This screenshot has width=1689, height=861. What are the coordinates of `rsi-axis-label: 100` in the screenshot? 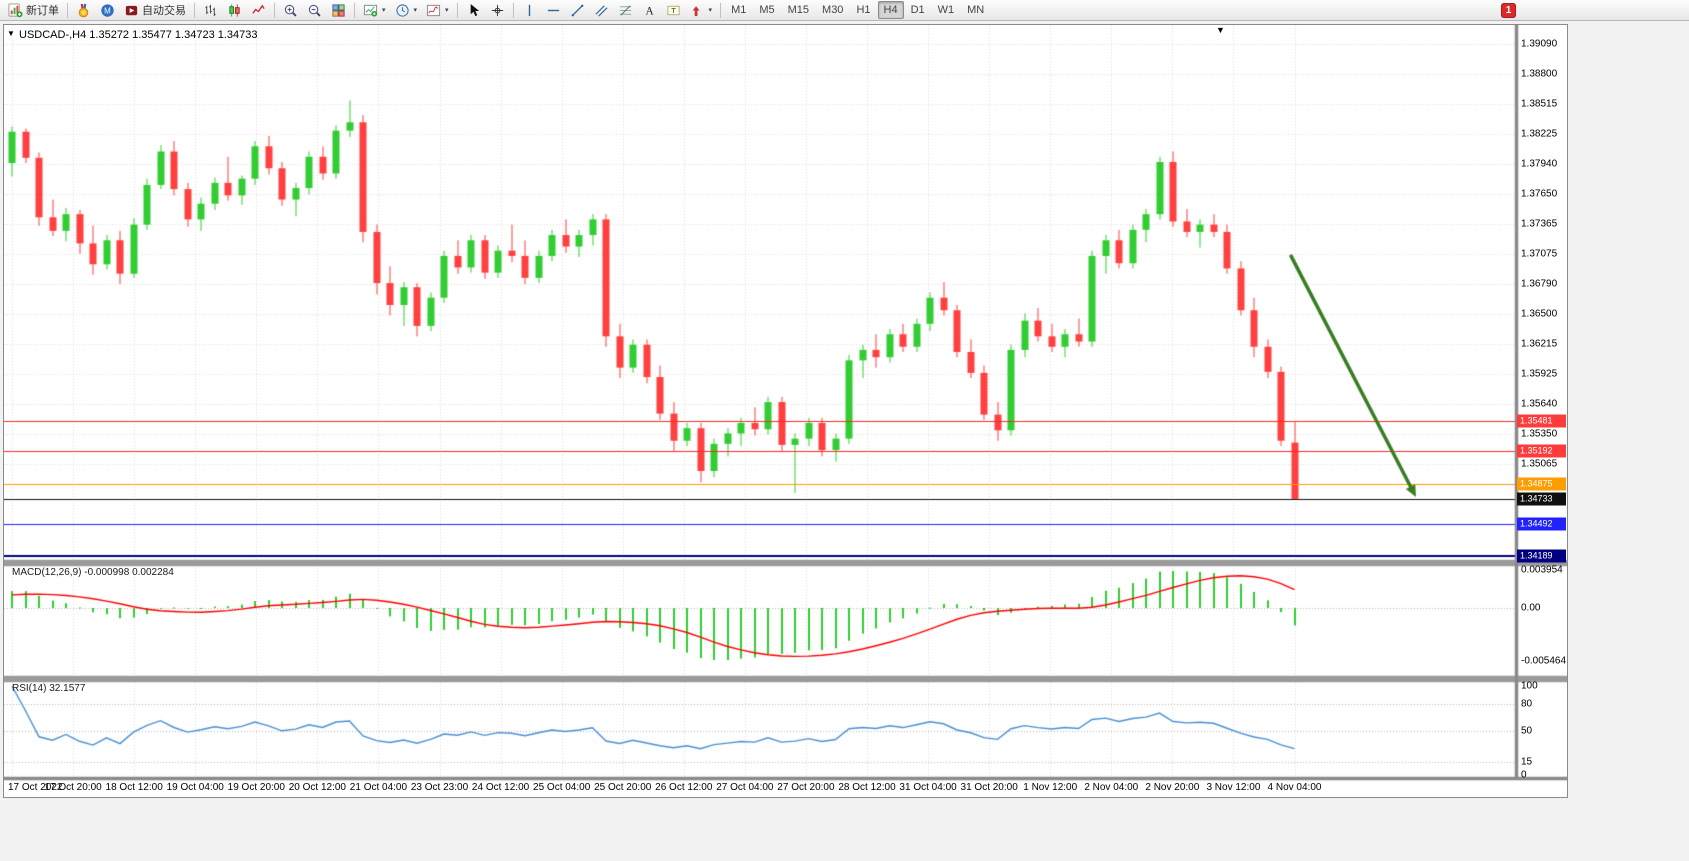 It's located at (1529, 686).